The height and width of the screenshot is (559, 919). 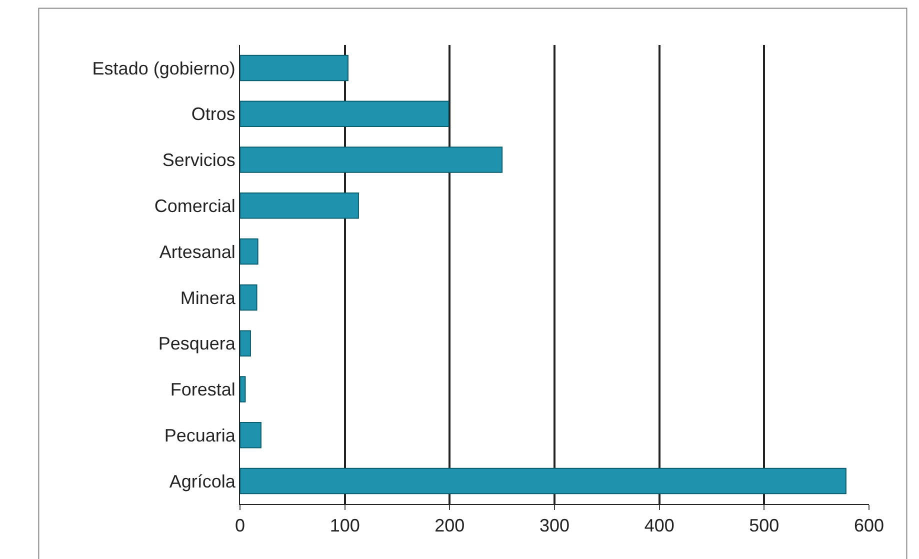 What do you see at coordinates (554, 526) in the screenshot?
I see `x-tick-label: 300` at bounding box center [554, 526].